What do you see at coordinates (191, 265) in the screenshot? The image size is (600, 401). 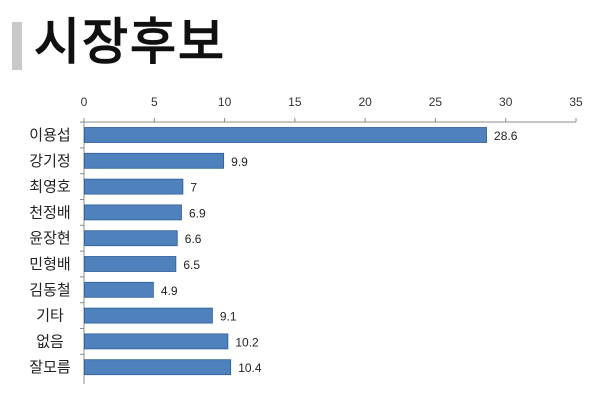 I see `value-label: 6.5` at bounding box center [191, 265].